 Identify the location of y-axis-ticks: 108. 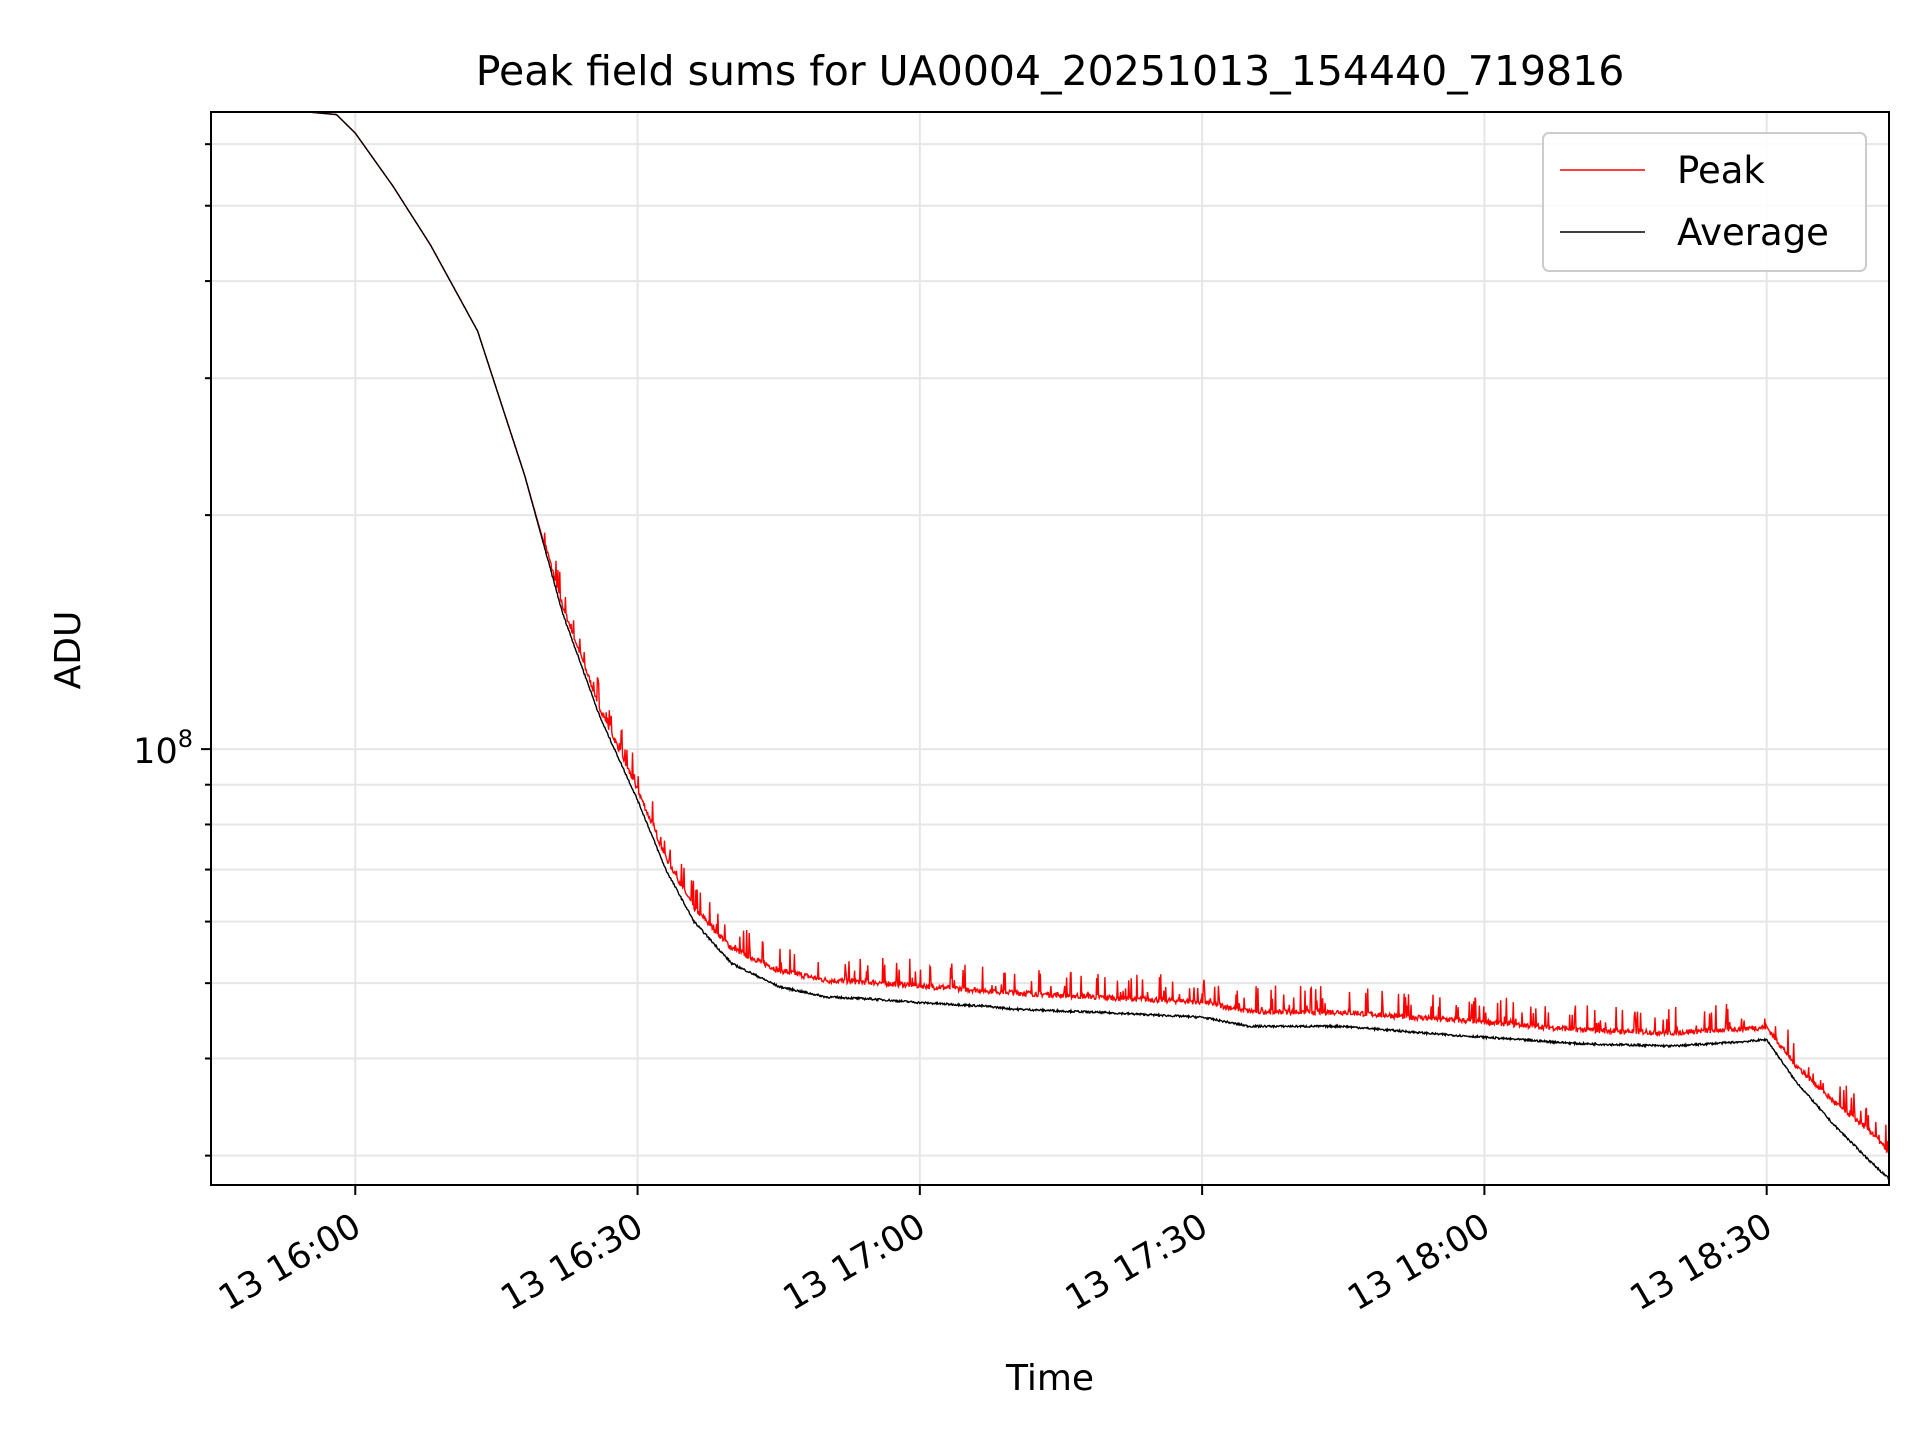
(172, 650).